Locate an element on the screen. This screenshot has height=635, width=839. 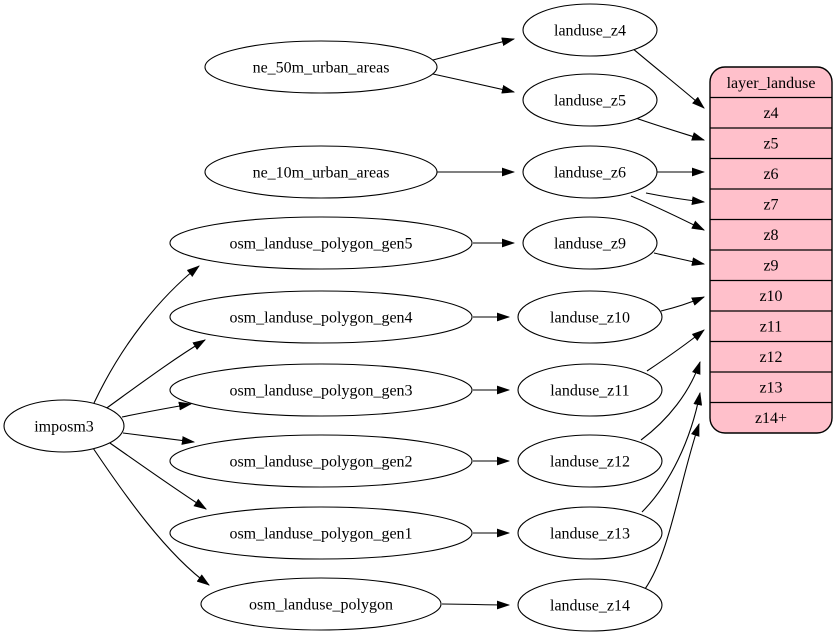
node-osm-landuse-polygon-shape is located at coordinates (321, 604).